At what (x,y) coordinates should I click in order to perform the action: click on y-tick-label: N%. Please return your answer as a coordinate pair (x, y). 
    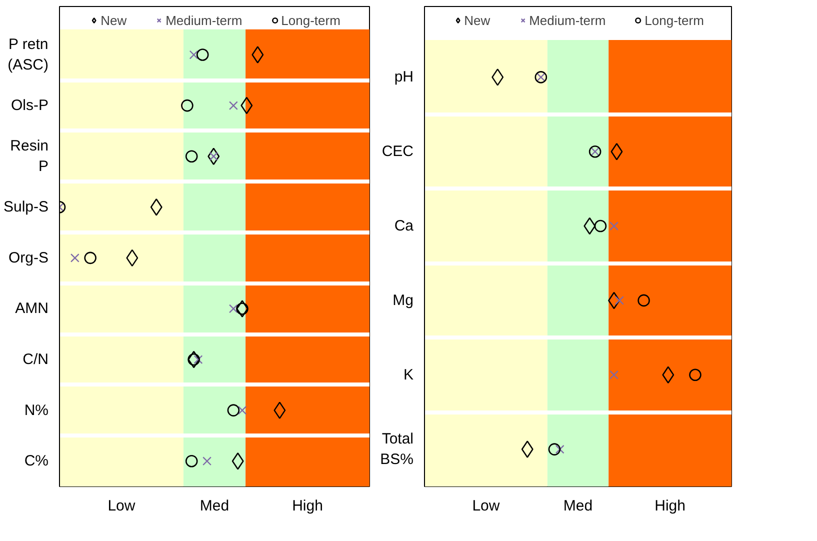
    Looking at the image, I should click on (36, 410).